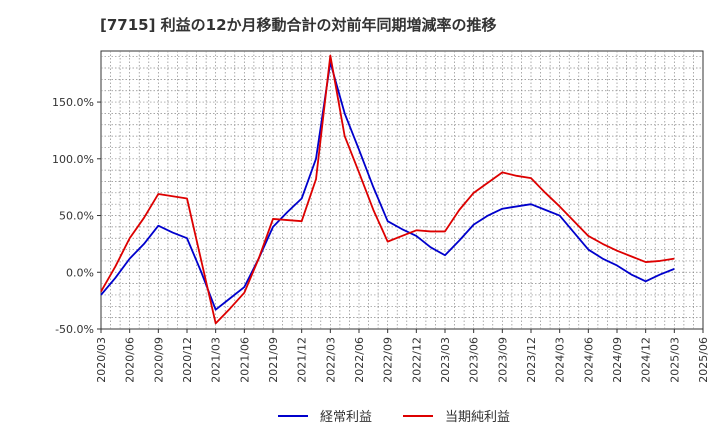 The image size is (720, 440). Describe the element at coordinates (216, 360) in the screenshot. I see `x-tick-label: 2021/03` at that location.